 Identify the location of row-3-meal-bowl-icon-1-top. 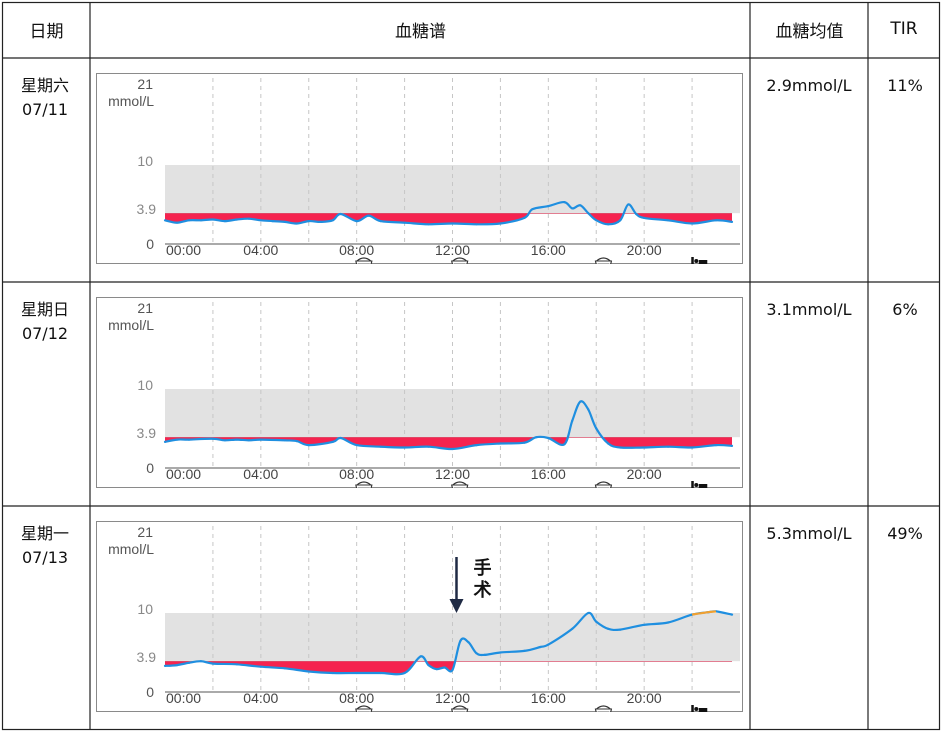
(364, 707).